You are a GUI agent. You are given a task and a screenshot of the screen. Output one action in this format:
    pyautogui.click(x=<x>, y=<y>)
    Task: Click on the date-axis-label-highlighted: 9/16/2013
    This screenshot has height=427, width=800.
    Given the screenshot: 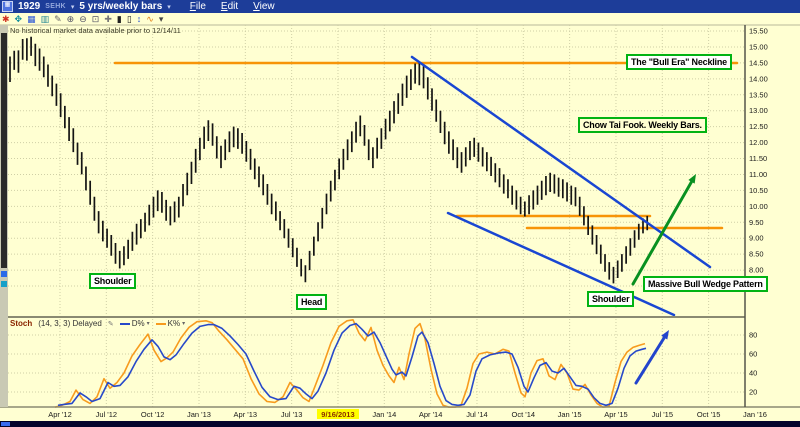 What is the action you would take?
    pyautogui.click(x=337, y=414)
    